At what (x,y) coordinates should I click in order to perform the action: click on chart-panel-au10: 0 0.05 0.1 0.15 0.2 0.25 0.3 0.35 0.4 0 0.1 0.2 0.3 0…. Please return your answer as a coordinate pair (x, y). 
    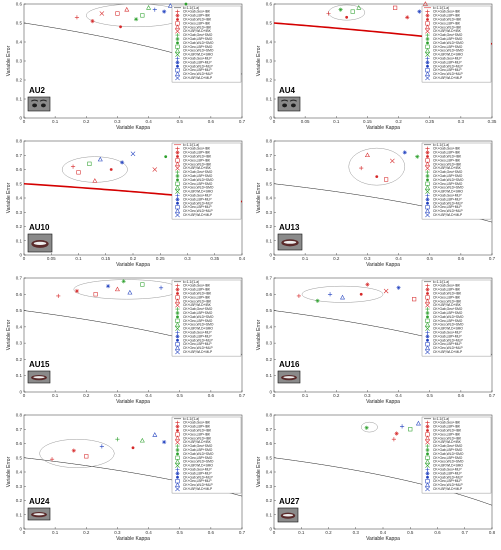
    Looking at the image, I should click on (126, 204).